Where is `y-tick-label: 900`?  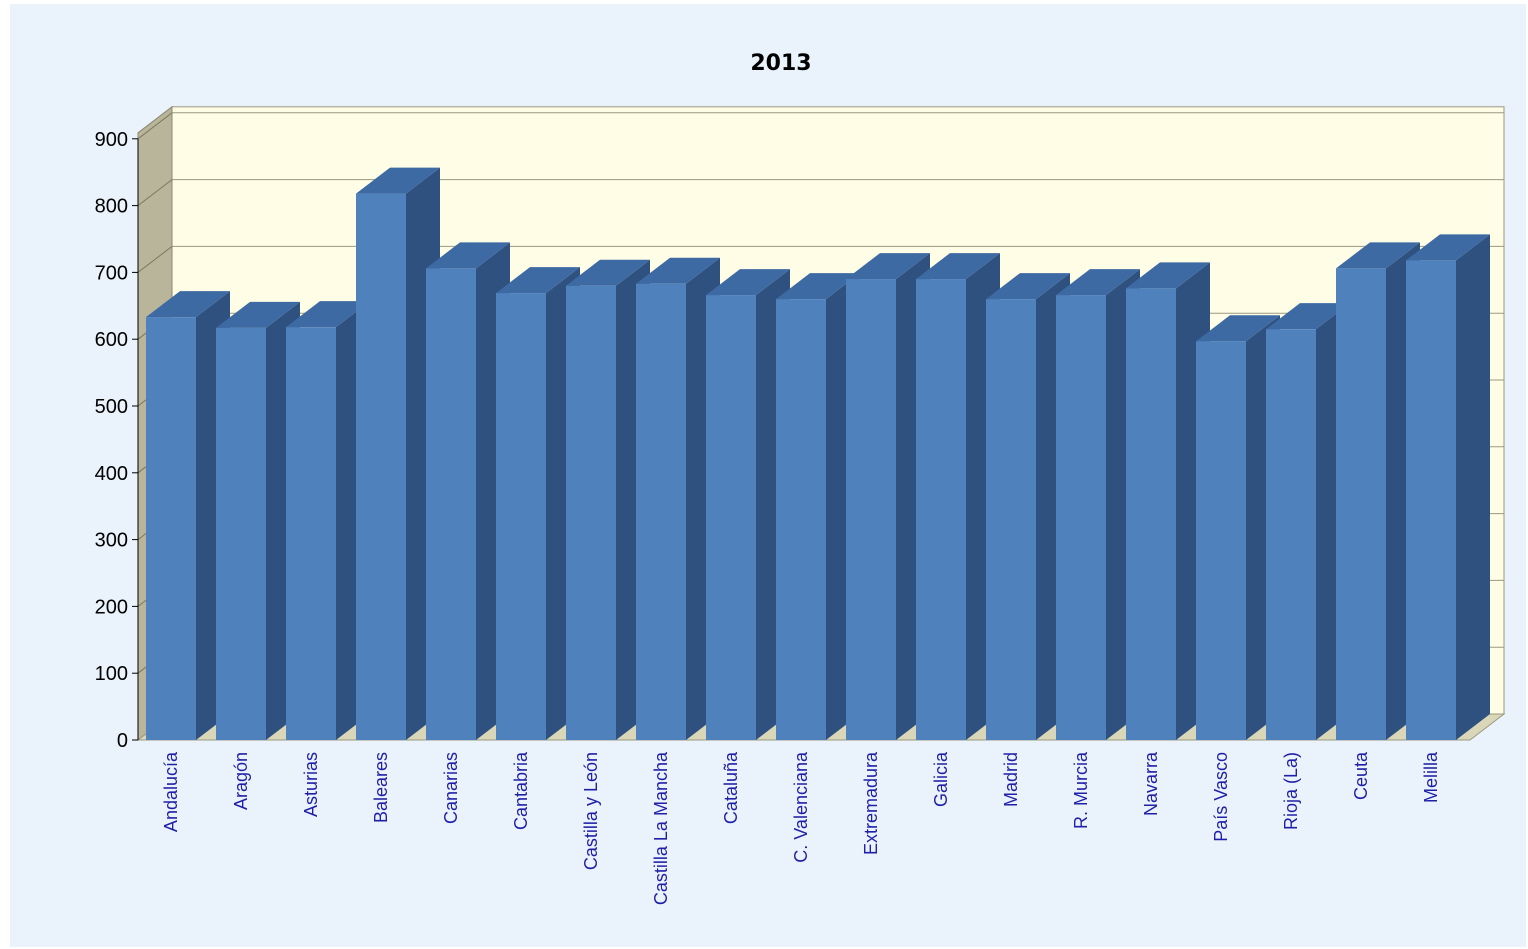
y-tick-label: 900 is located at coordinates (111, 140).